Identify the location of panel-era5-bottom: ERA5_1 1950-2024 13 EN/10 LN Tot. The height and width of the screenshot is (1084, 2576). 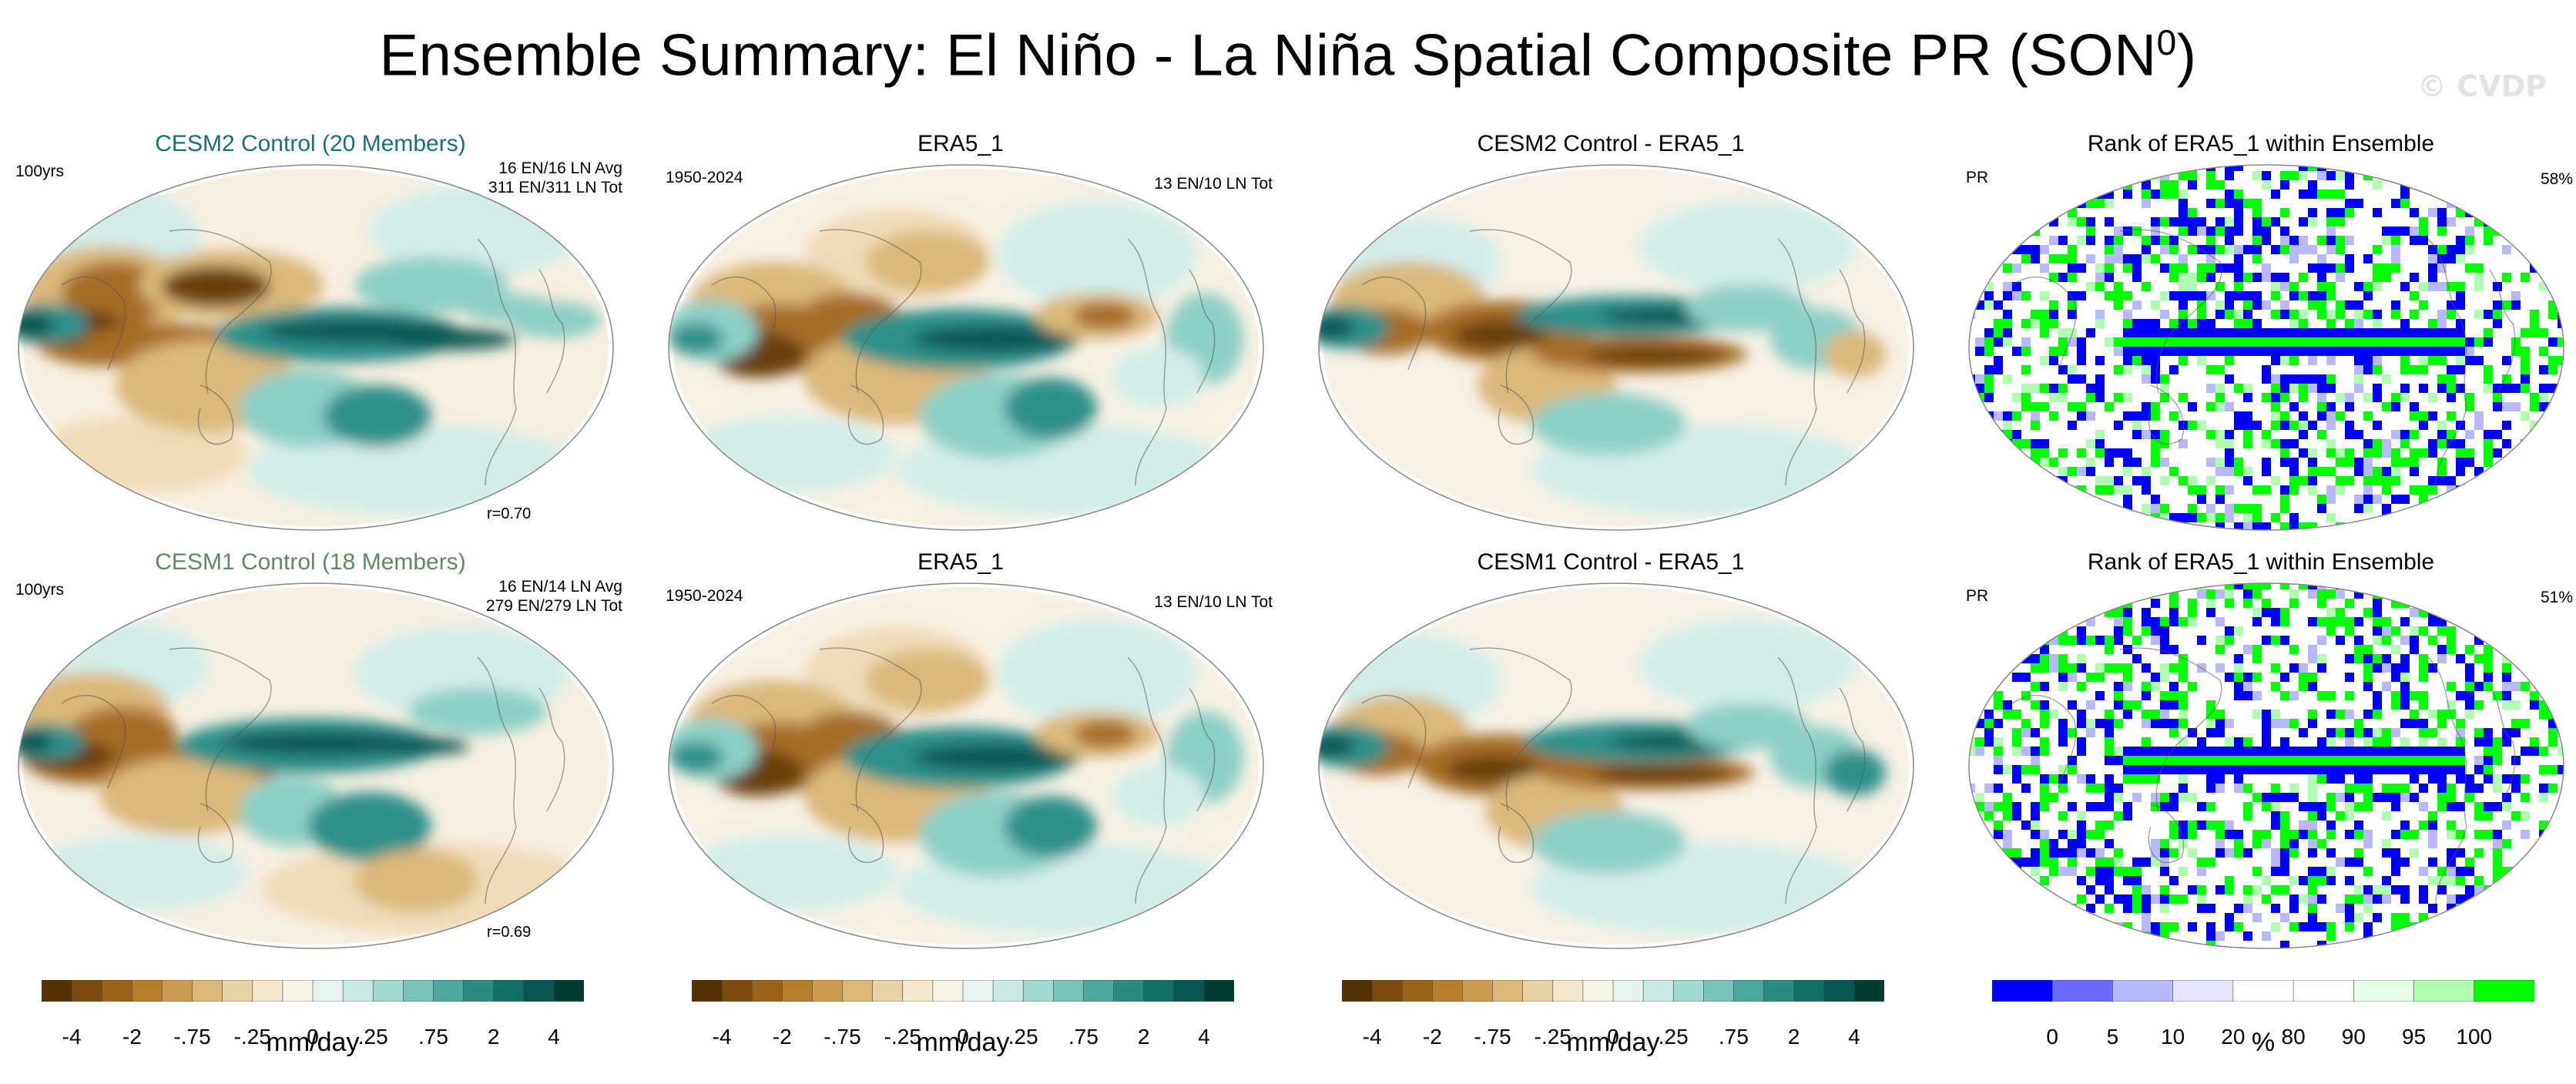
(964, 757).